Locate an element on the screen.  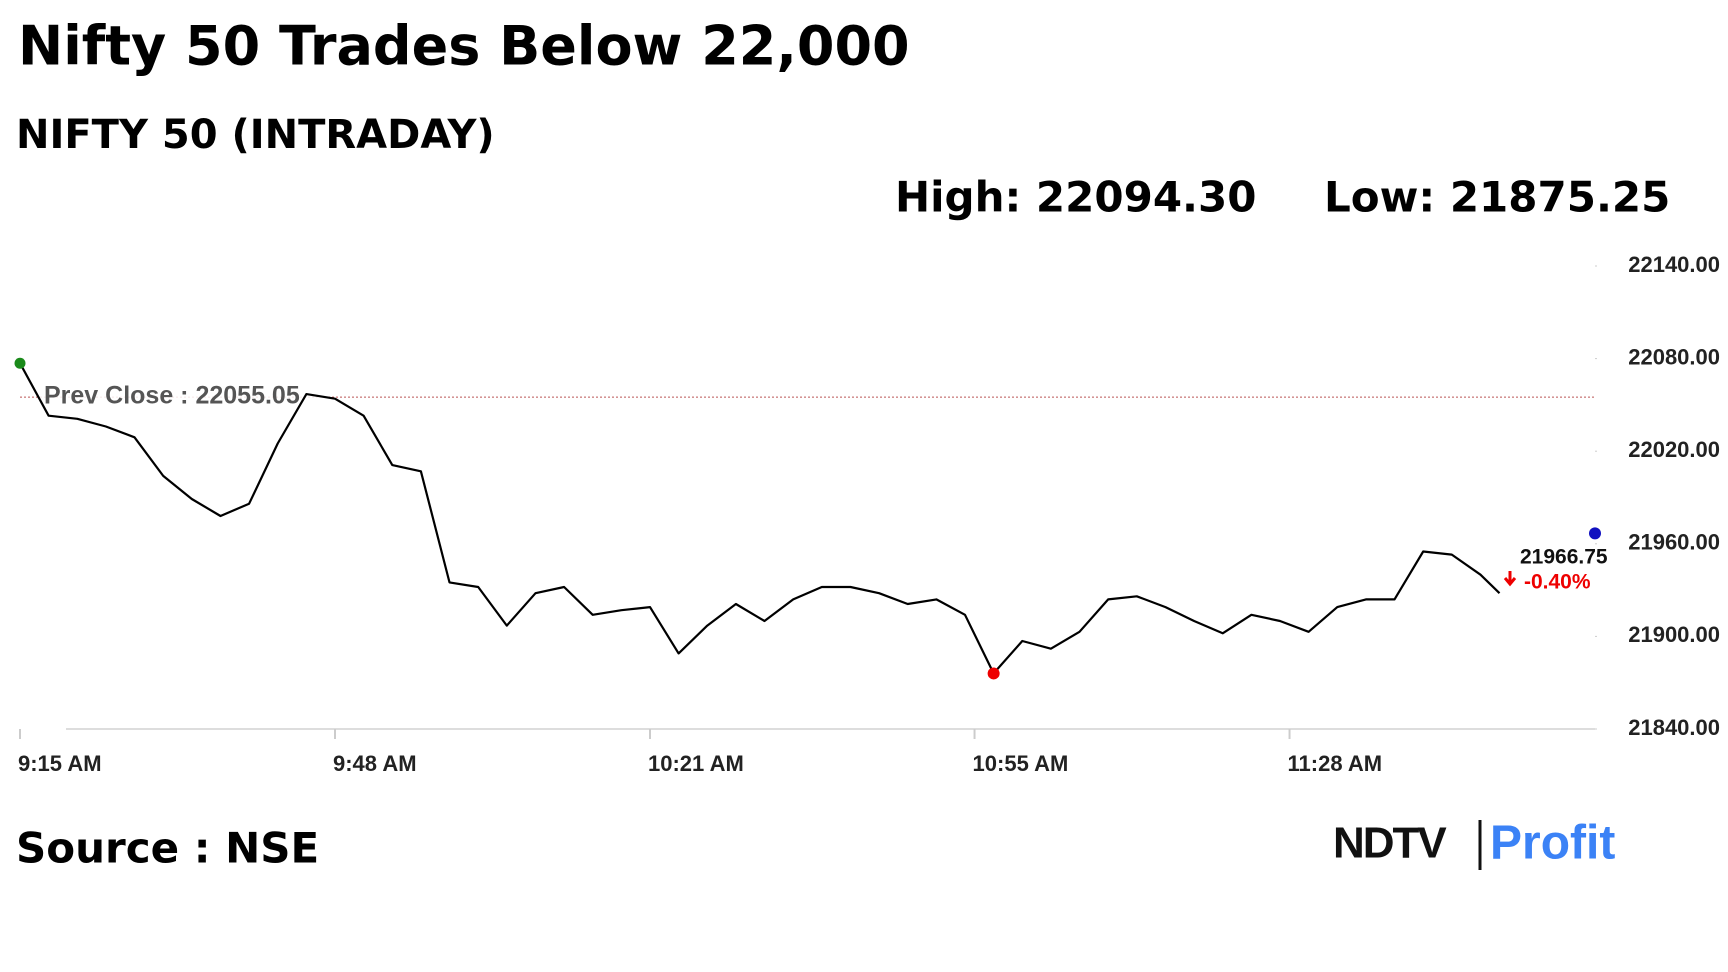
change-label: -0.40% is located at coordinates (1557, 582).